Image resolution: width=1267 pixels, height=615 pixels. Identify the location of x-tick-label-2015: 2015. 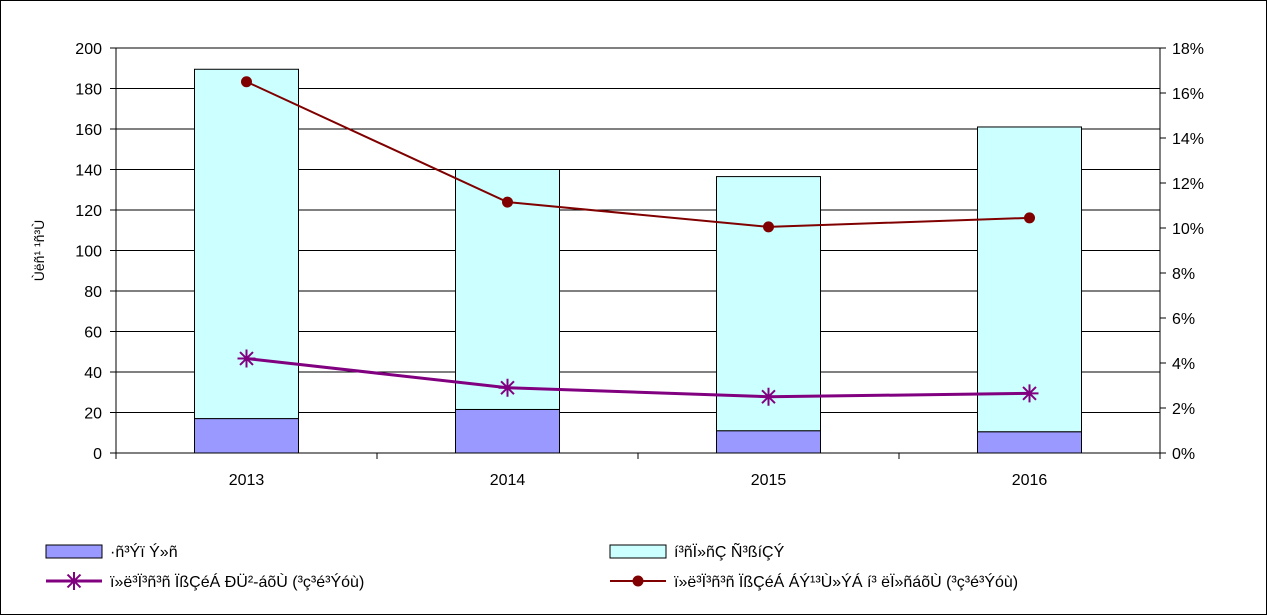
(769, 480).